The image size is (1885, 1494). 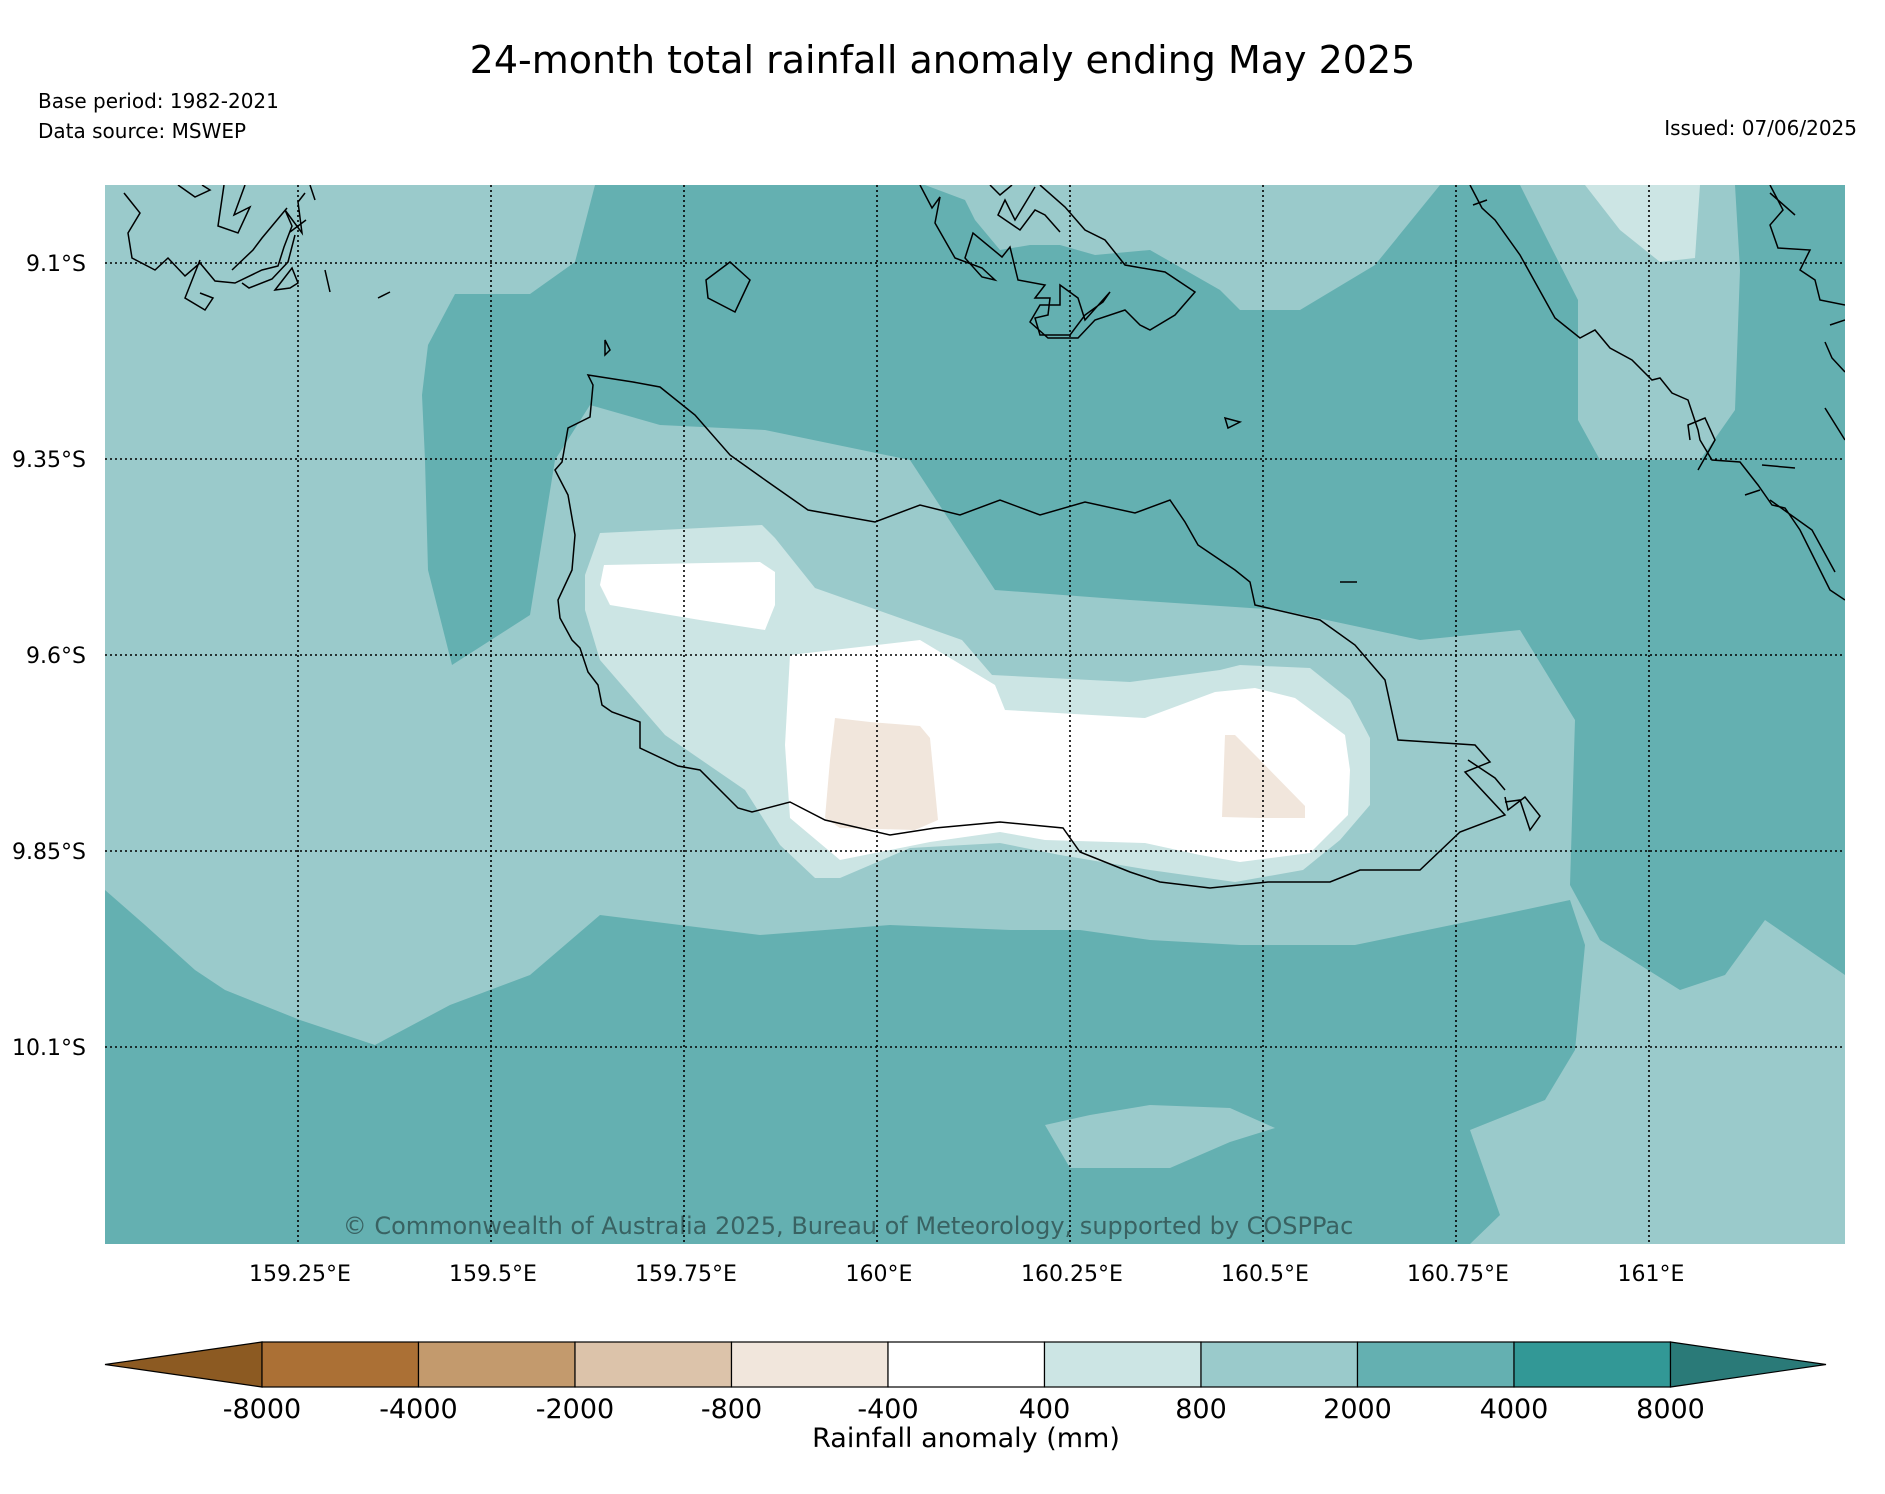 What do you see at coordinates (183, 1364) in the screenshot?
I see `colorbar-extend-low` at bounding box center [183, 1364].